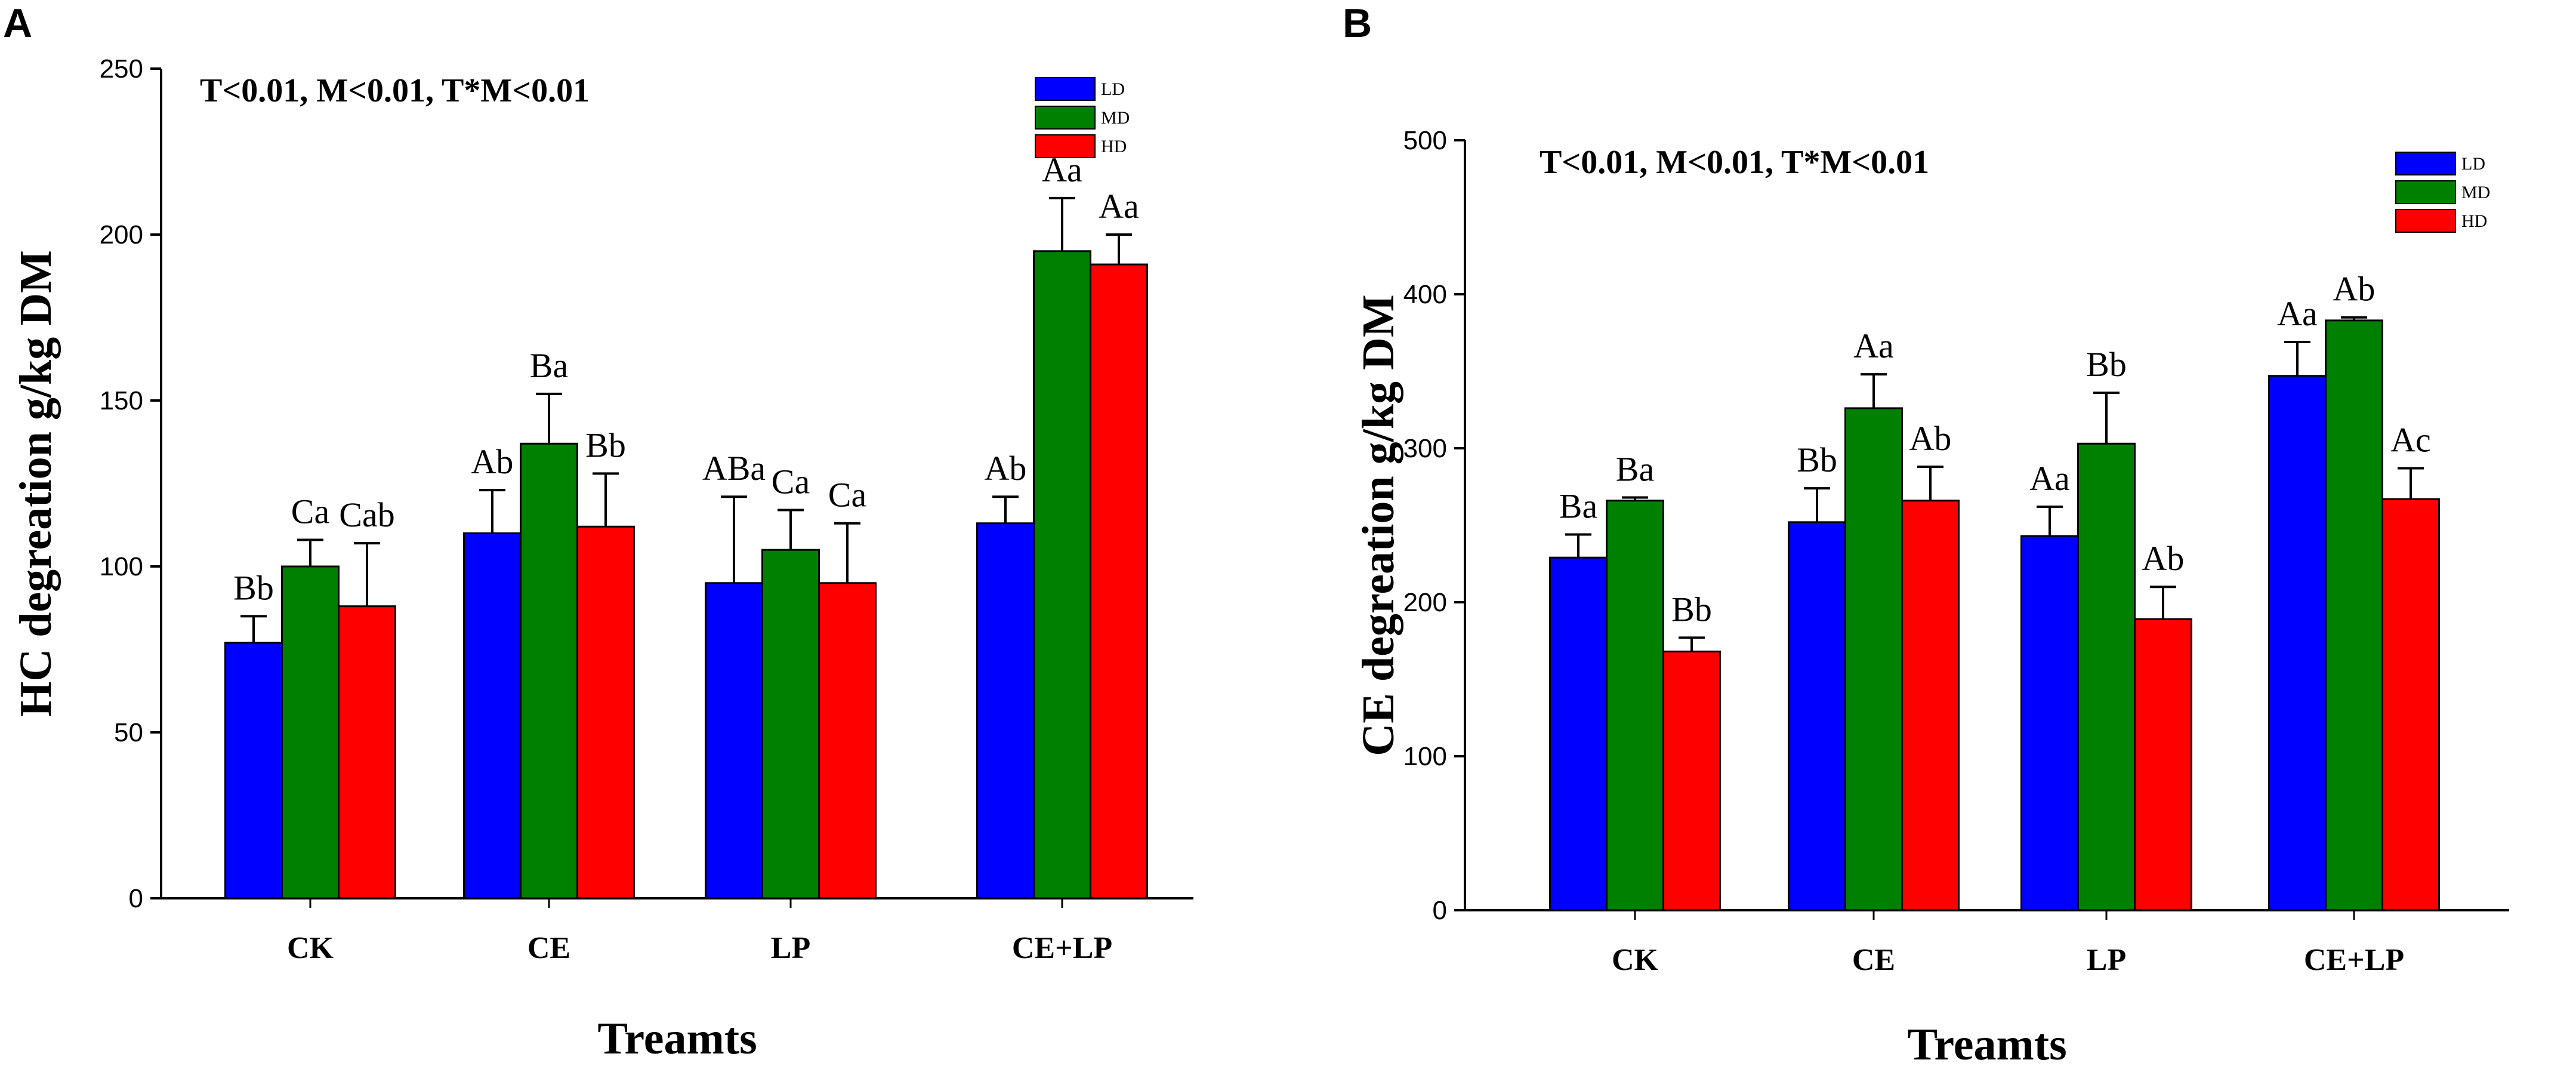 The width and height of the screenshot is (2576, 1069). Describe the element at coordinates (122, 69) in the screenshot. I see `y-tick-label: 250` at that location.